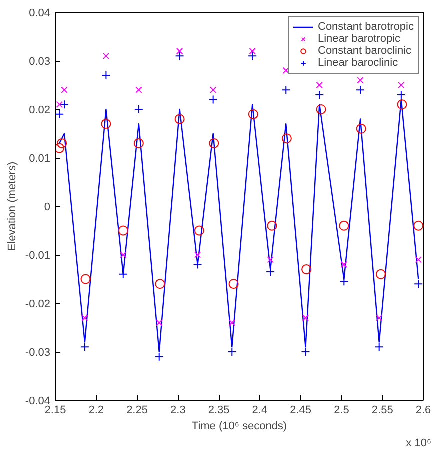  I want to click on y-tick-label: -0.02, so click(38, 304).